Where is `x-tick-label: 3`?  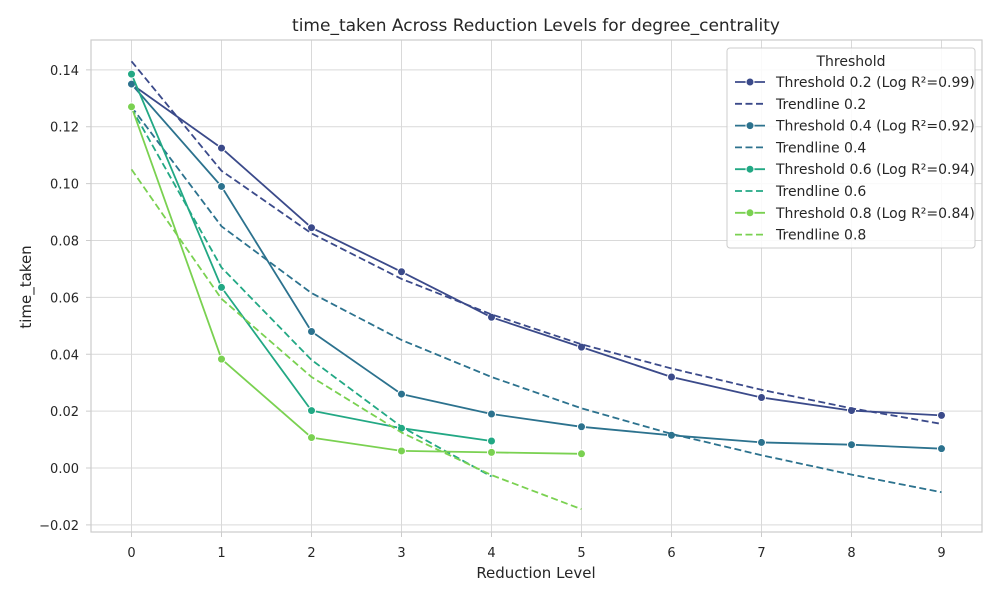
x-tick-label: 3 is located at coordinates (401, 553).